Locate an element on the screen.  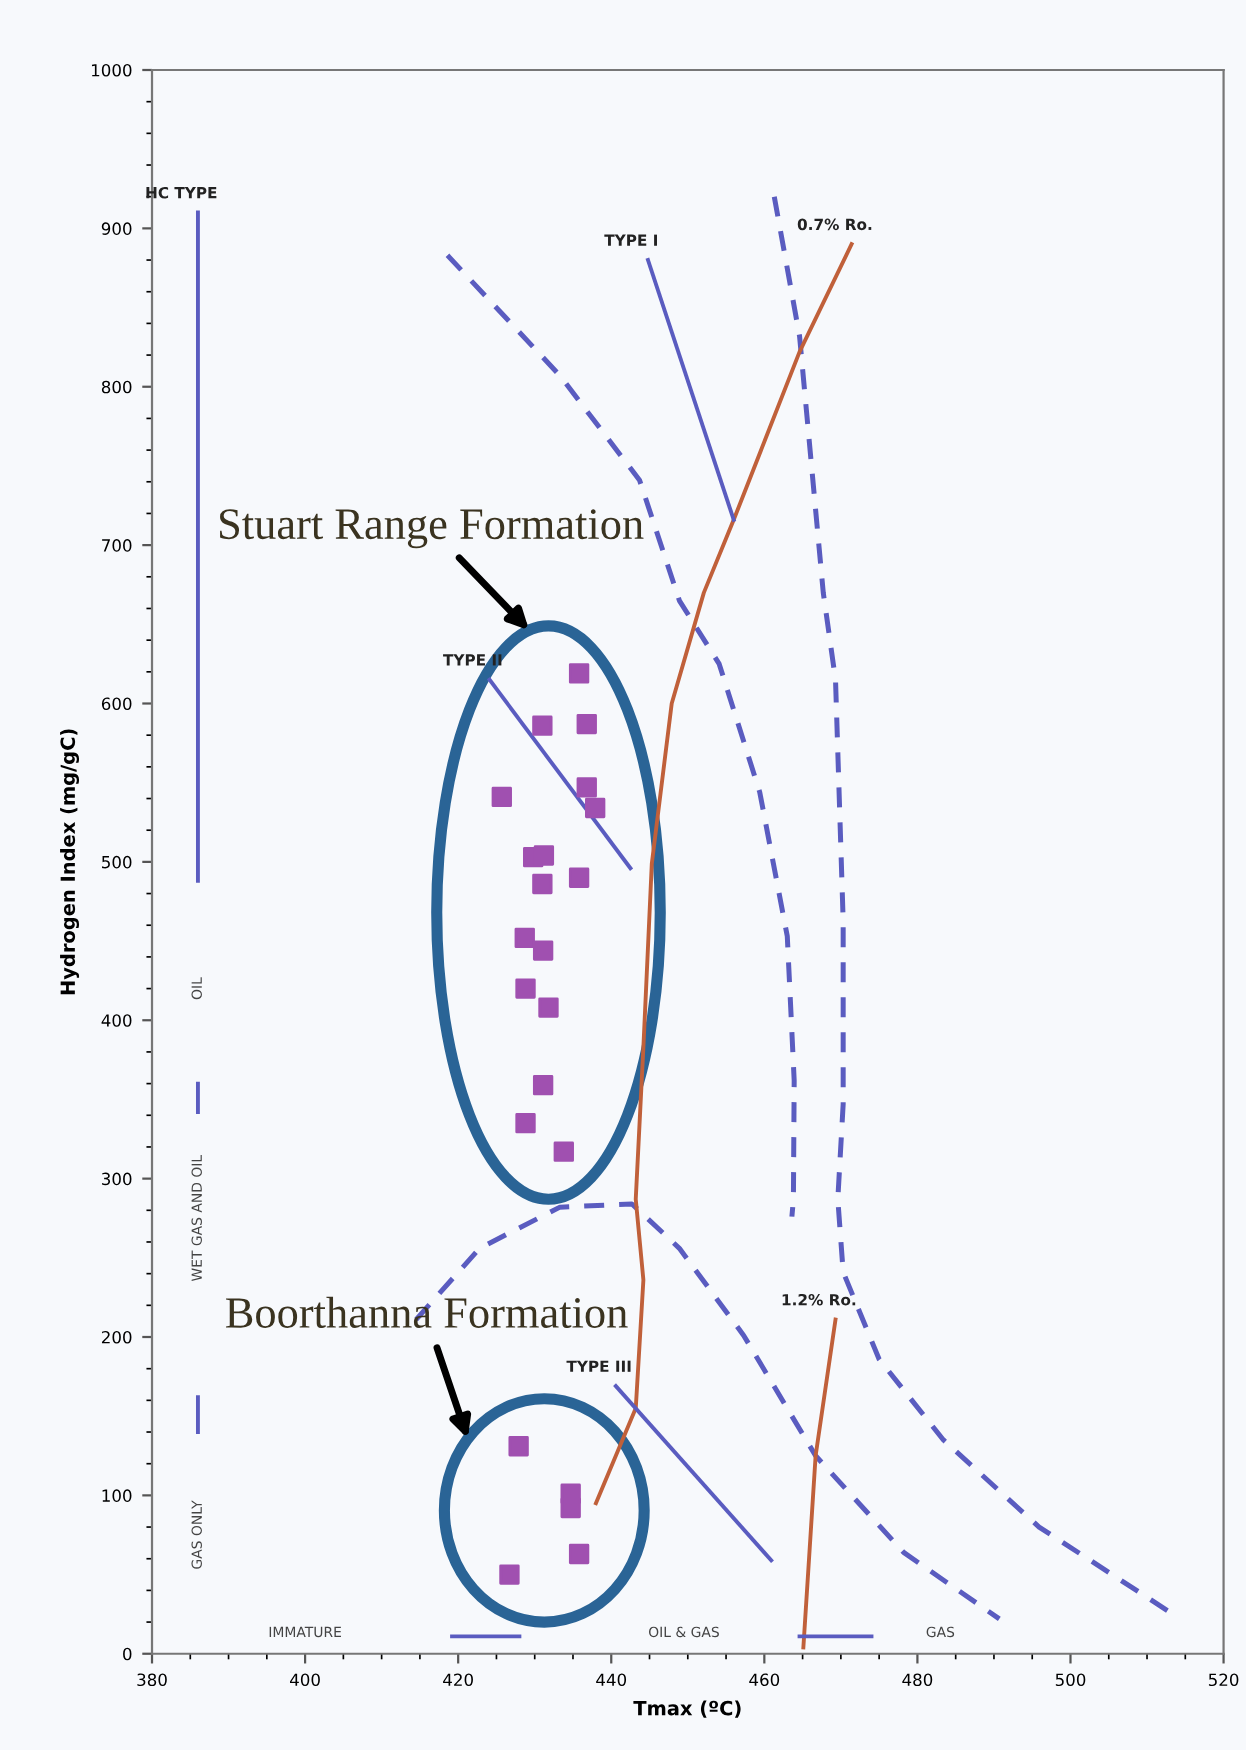
x-tick-label: 440 is located at coordinates (611, 1680).